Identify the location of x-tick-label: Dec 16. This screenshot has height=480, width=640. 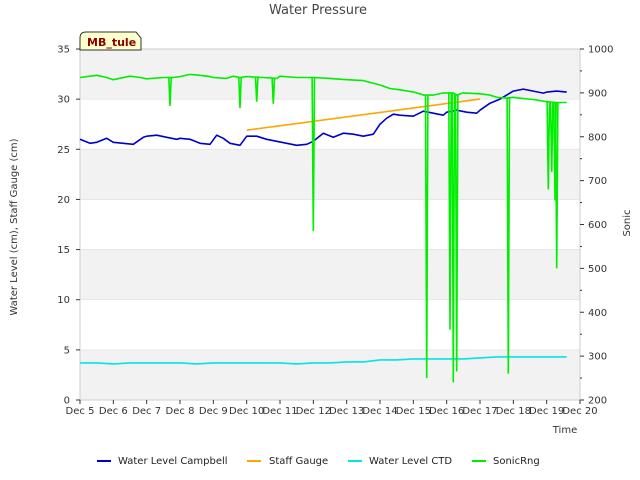
(446, 411).